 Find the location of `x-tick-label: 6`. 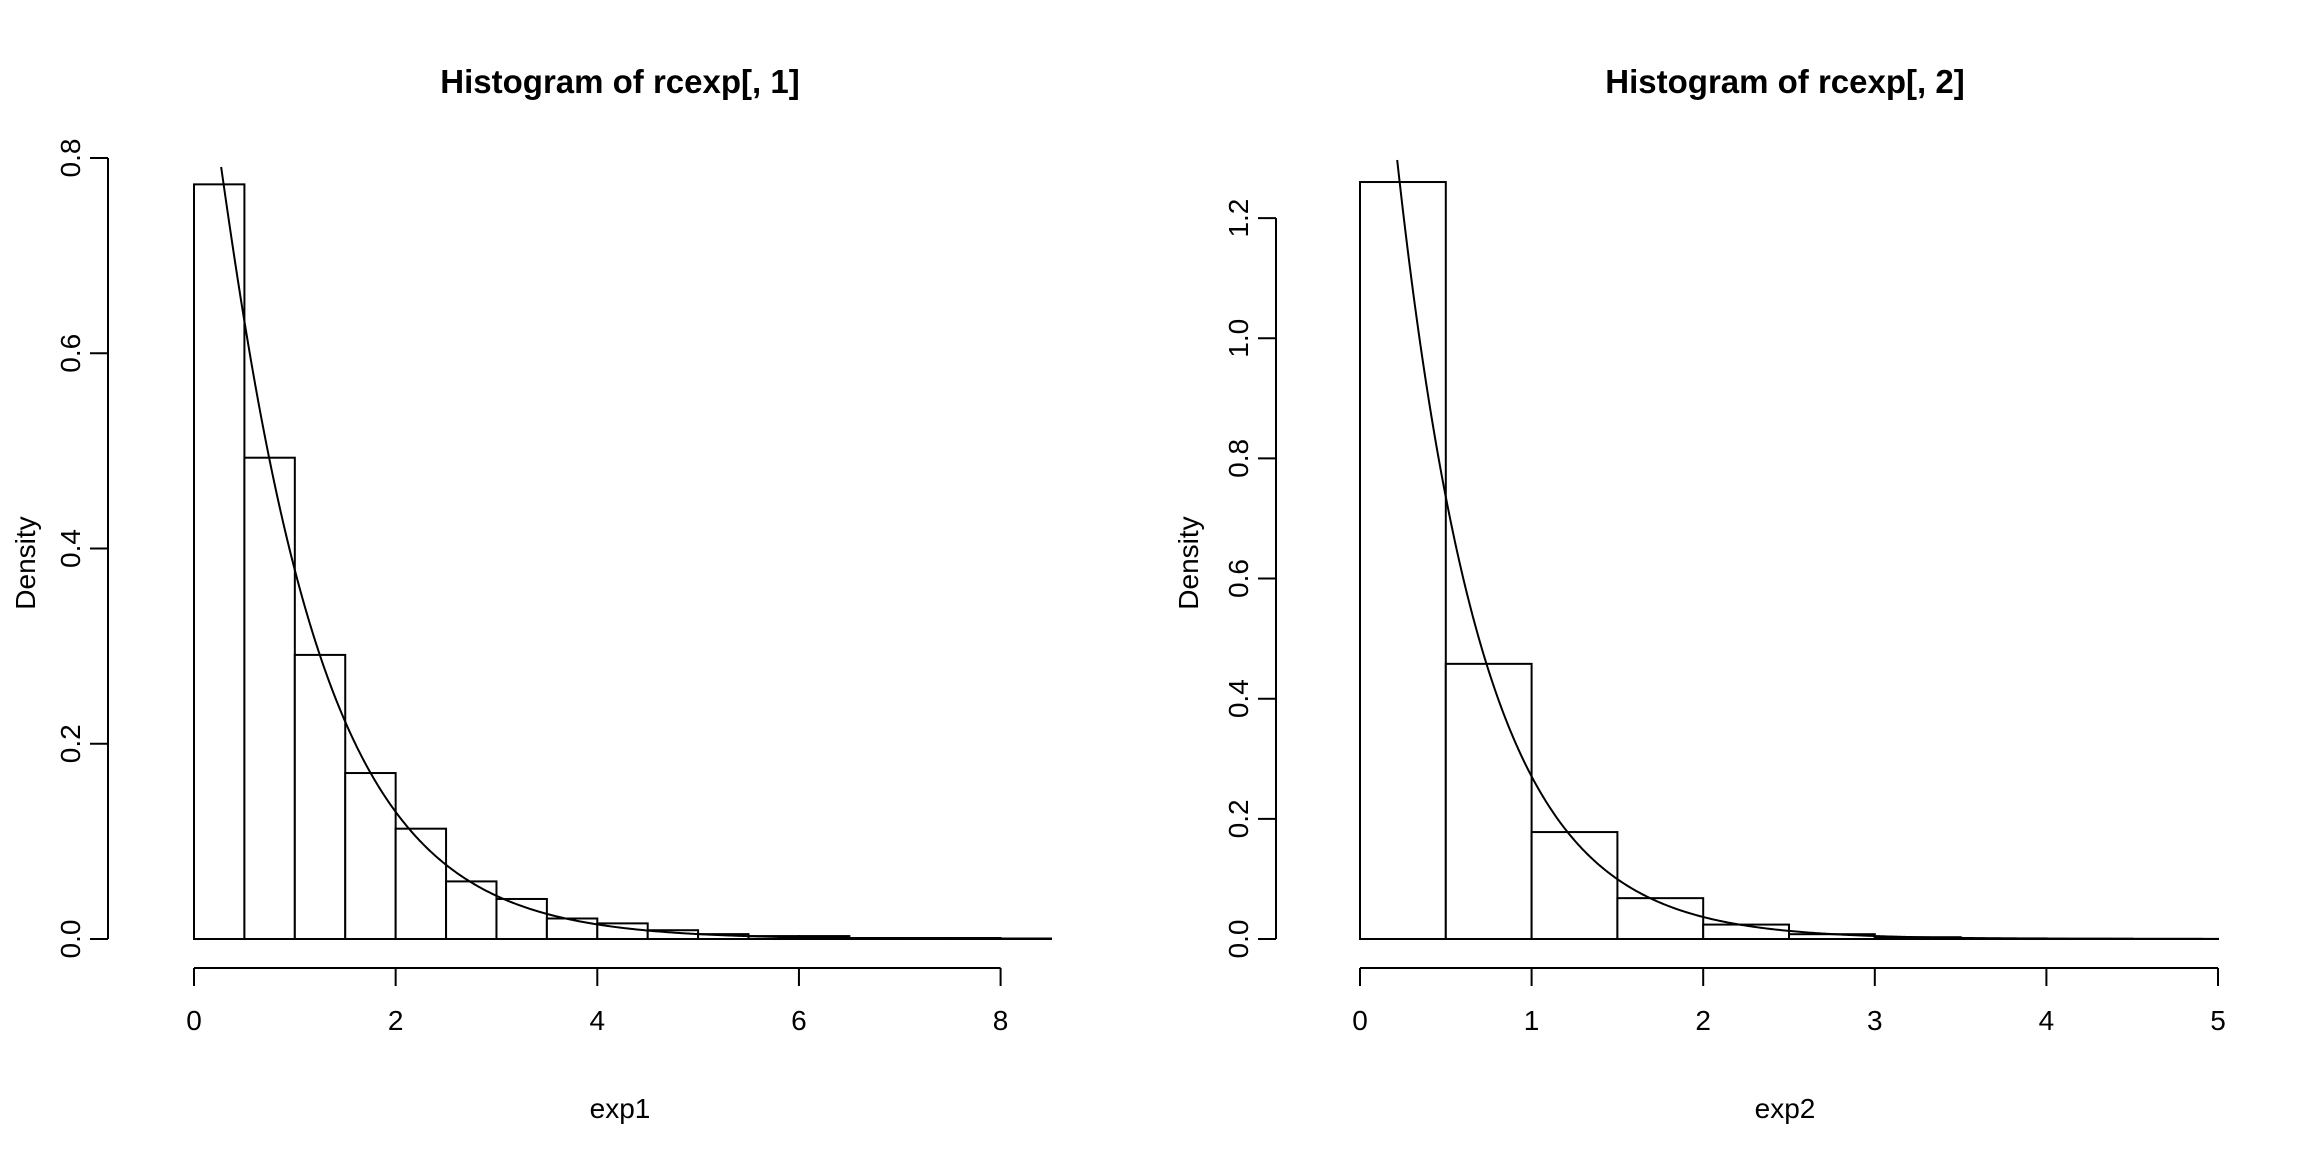

x-tick-label: 6 is located at coordinates (799, 1020).